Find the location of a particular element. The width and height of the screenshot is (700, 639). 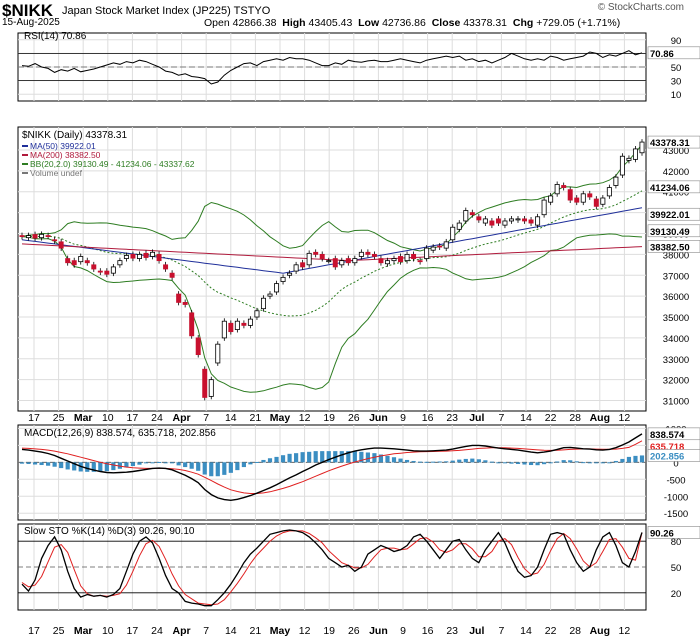

price-value-tag-box is located at coordinates (673, 246).